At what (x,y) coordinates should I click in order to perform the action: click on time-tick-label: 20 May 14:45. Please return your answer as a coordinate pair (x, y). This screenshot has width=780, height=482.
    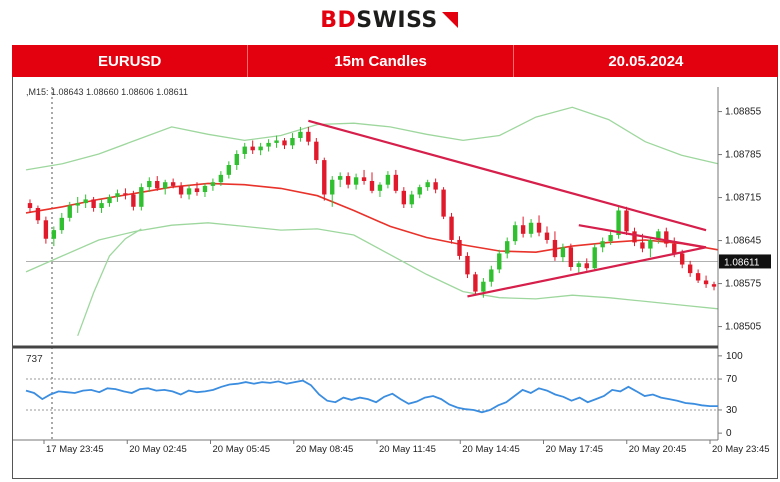
    Looking at the image, I should click on (491, 449).